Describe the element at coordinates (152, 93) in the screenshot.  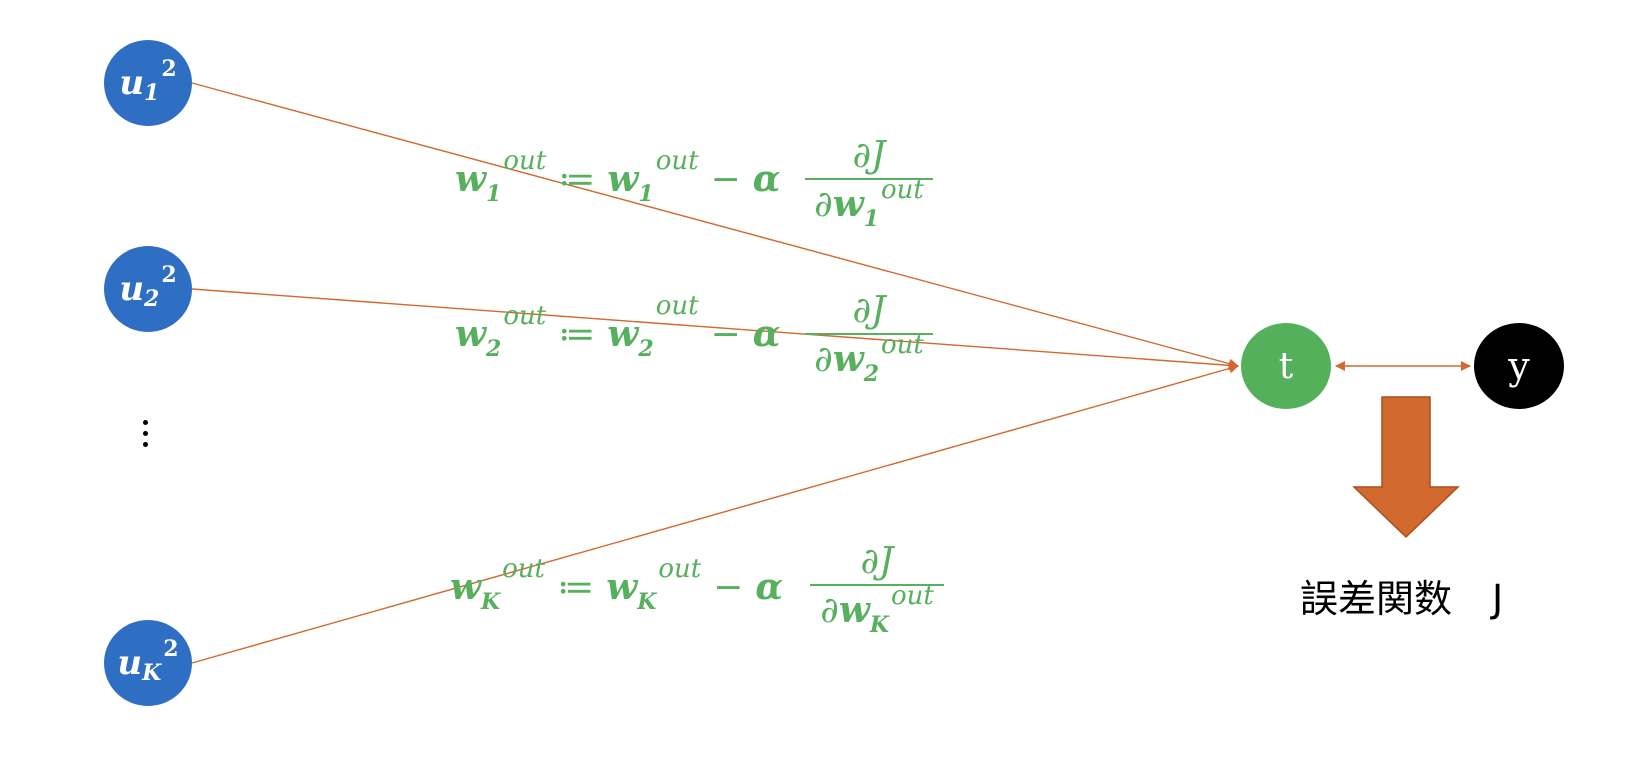
I see `node-u1-sub: 1` at that location.